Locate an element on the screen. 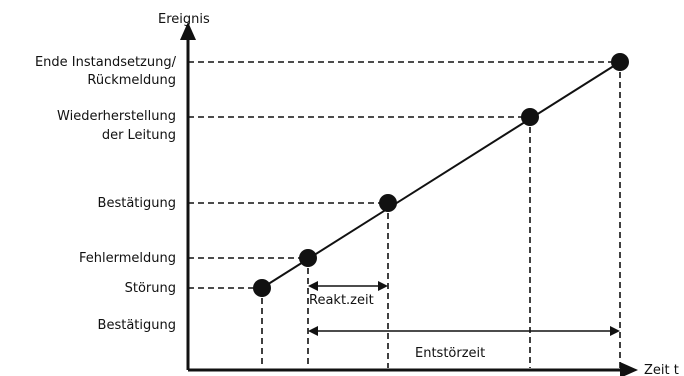  point-stoerung is located at coordinates (262, 288).